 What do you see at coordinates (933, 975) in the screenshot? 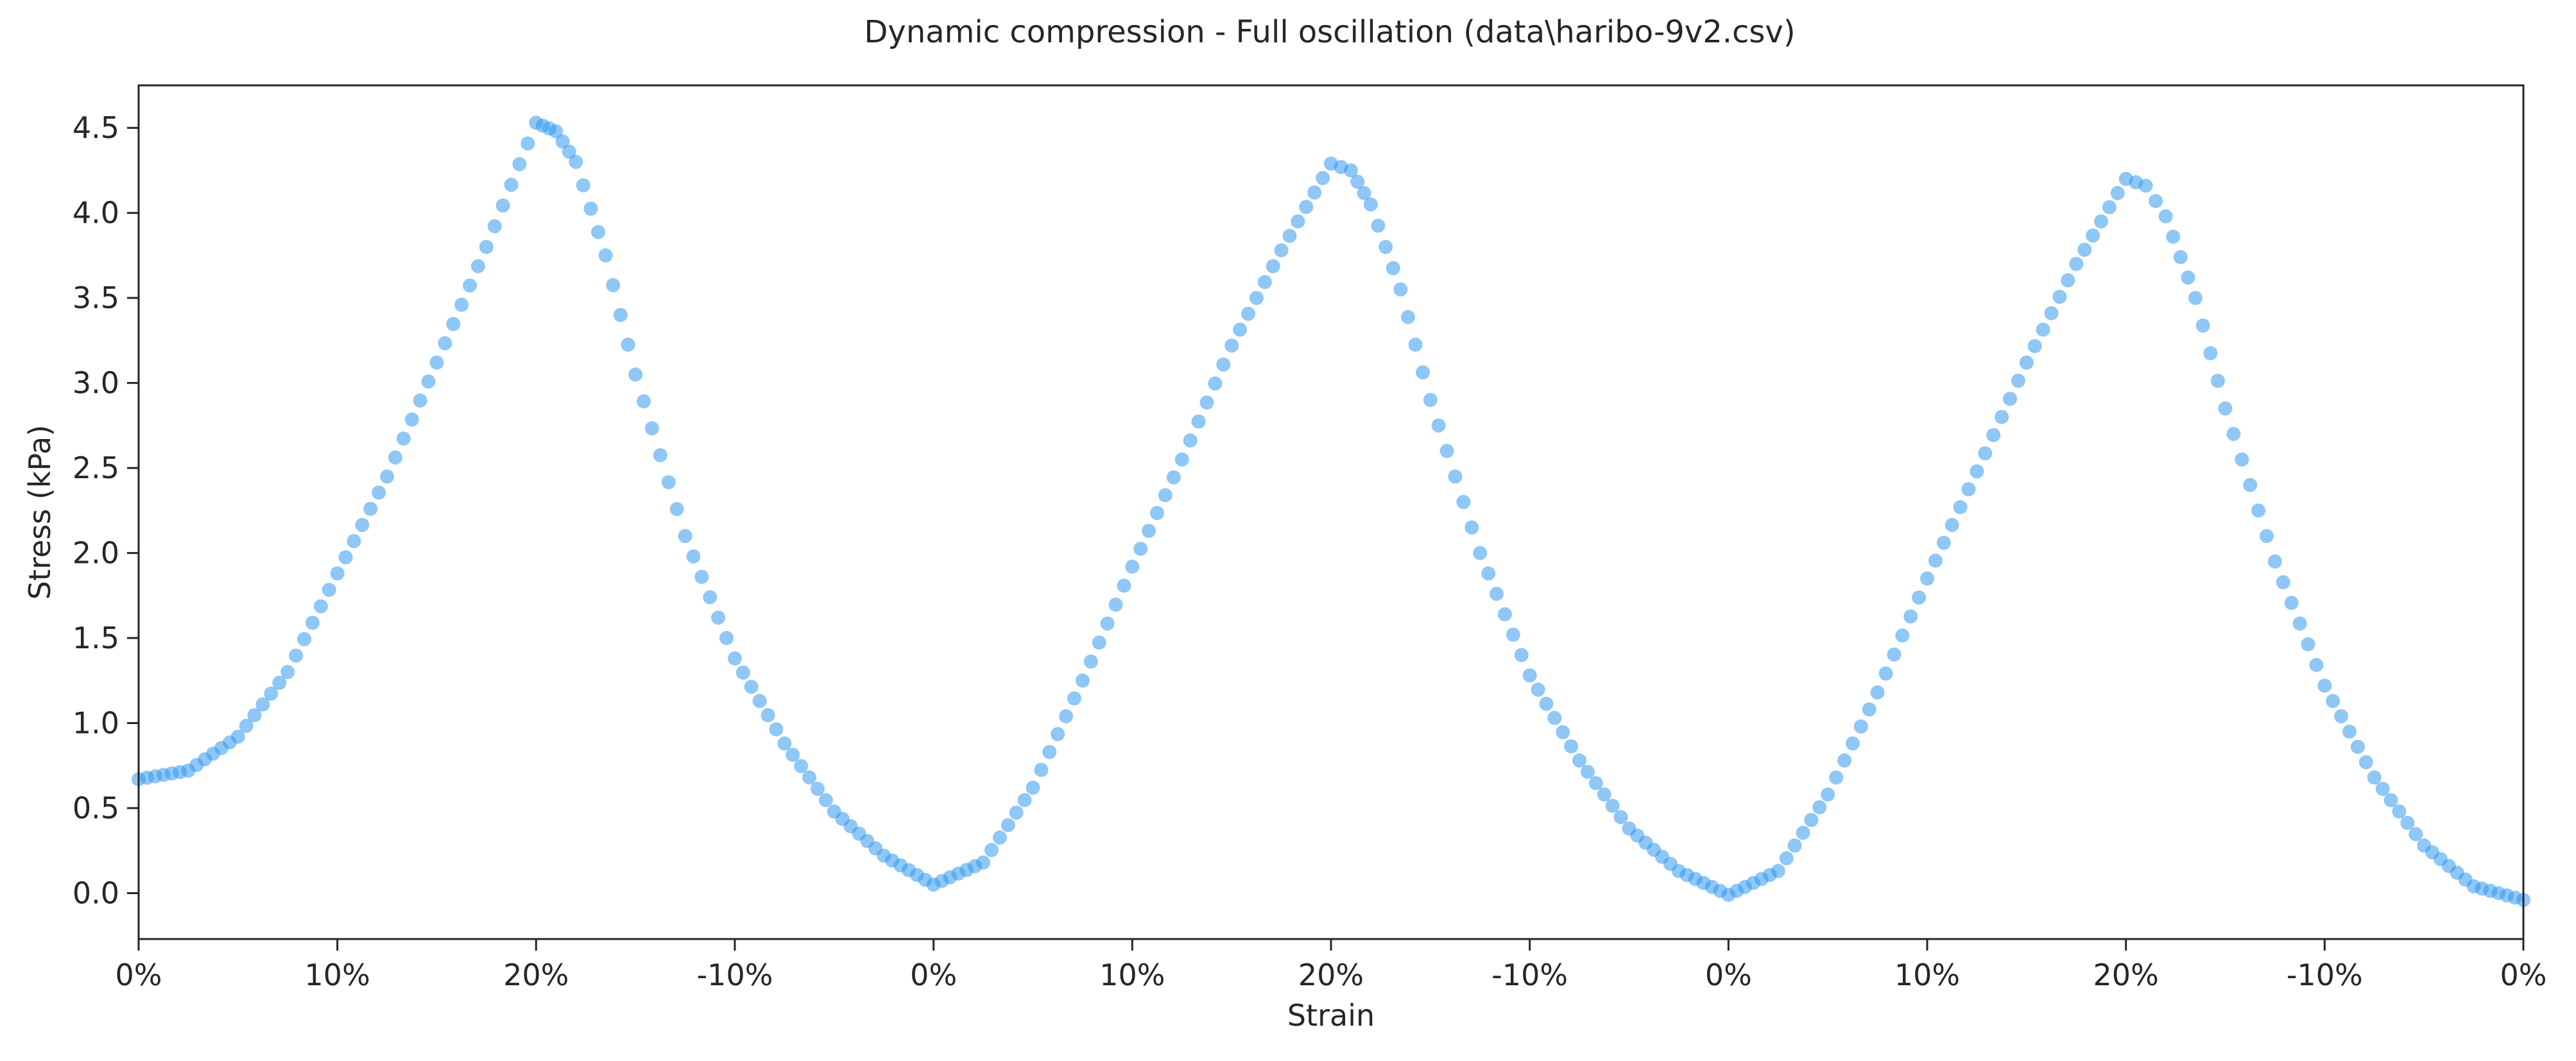
I see `x-tick-label: 0%` at bounding box center [933, 975].